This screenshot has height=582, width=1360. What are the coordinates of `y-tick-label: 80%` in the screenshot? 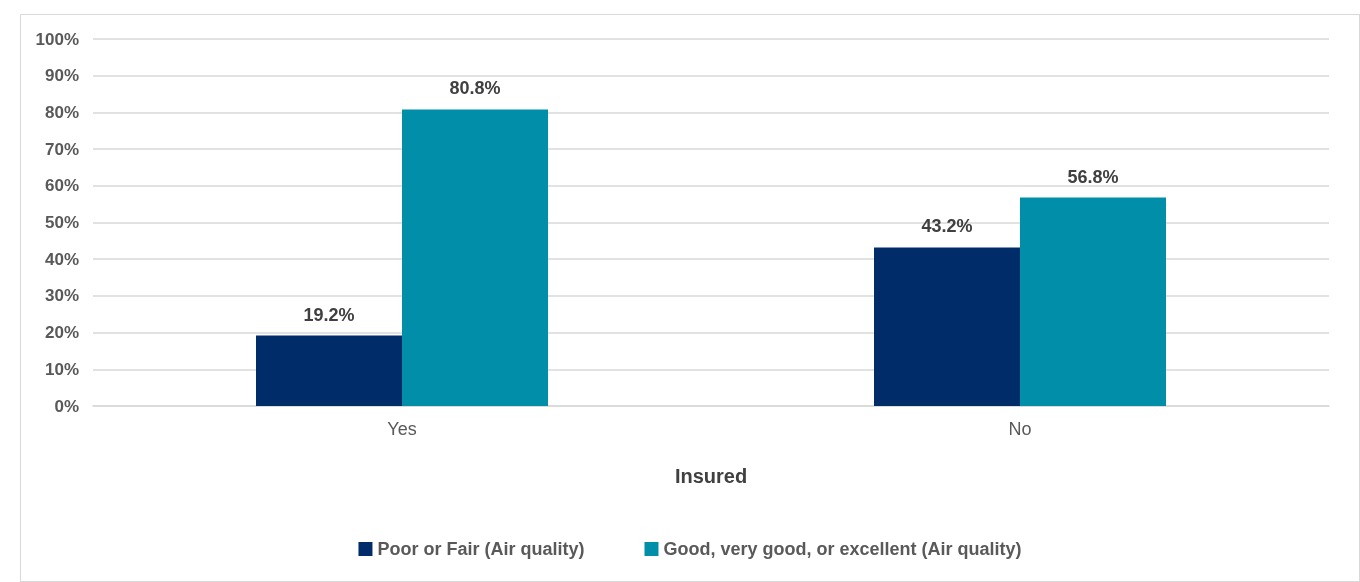 It's located at (61, 112).